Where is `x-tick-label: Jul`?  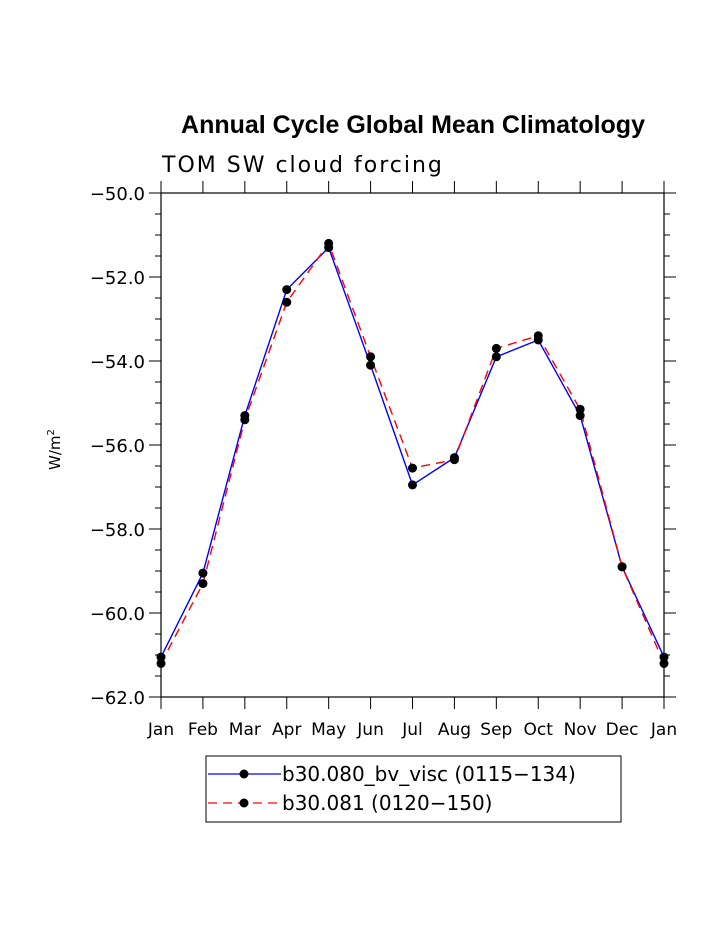 x-tick-label: Jul is located at coordinates (412, 730).